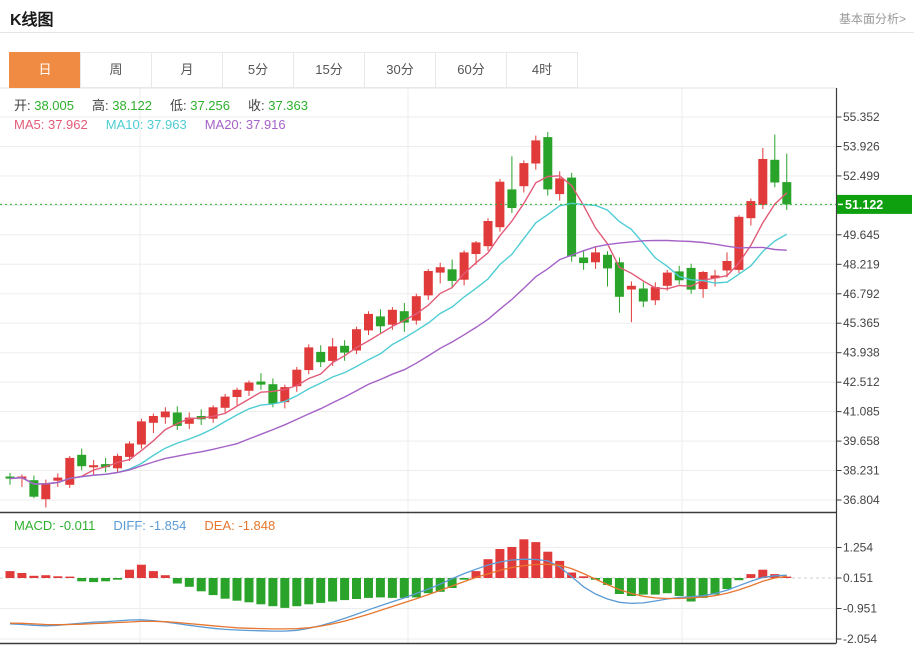  I want to click on tab-30min: 30分, so click(400, 70).